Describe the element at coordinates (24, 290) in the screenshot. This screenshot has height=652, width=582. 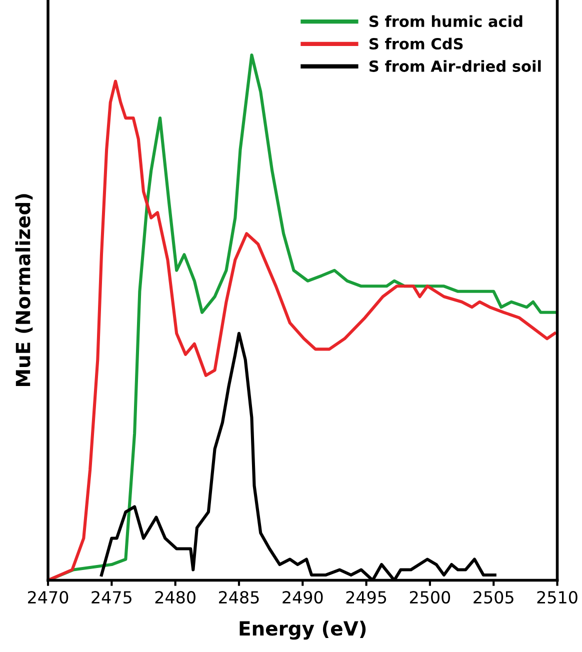
I see `y-axis-title: MuE (Normalized)` at that location.